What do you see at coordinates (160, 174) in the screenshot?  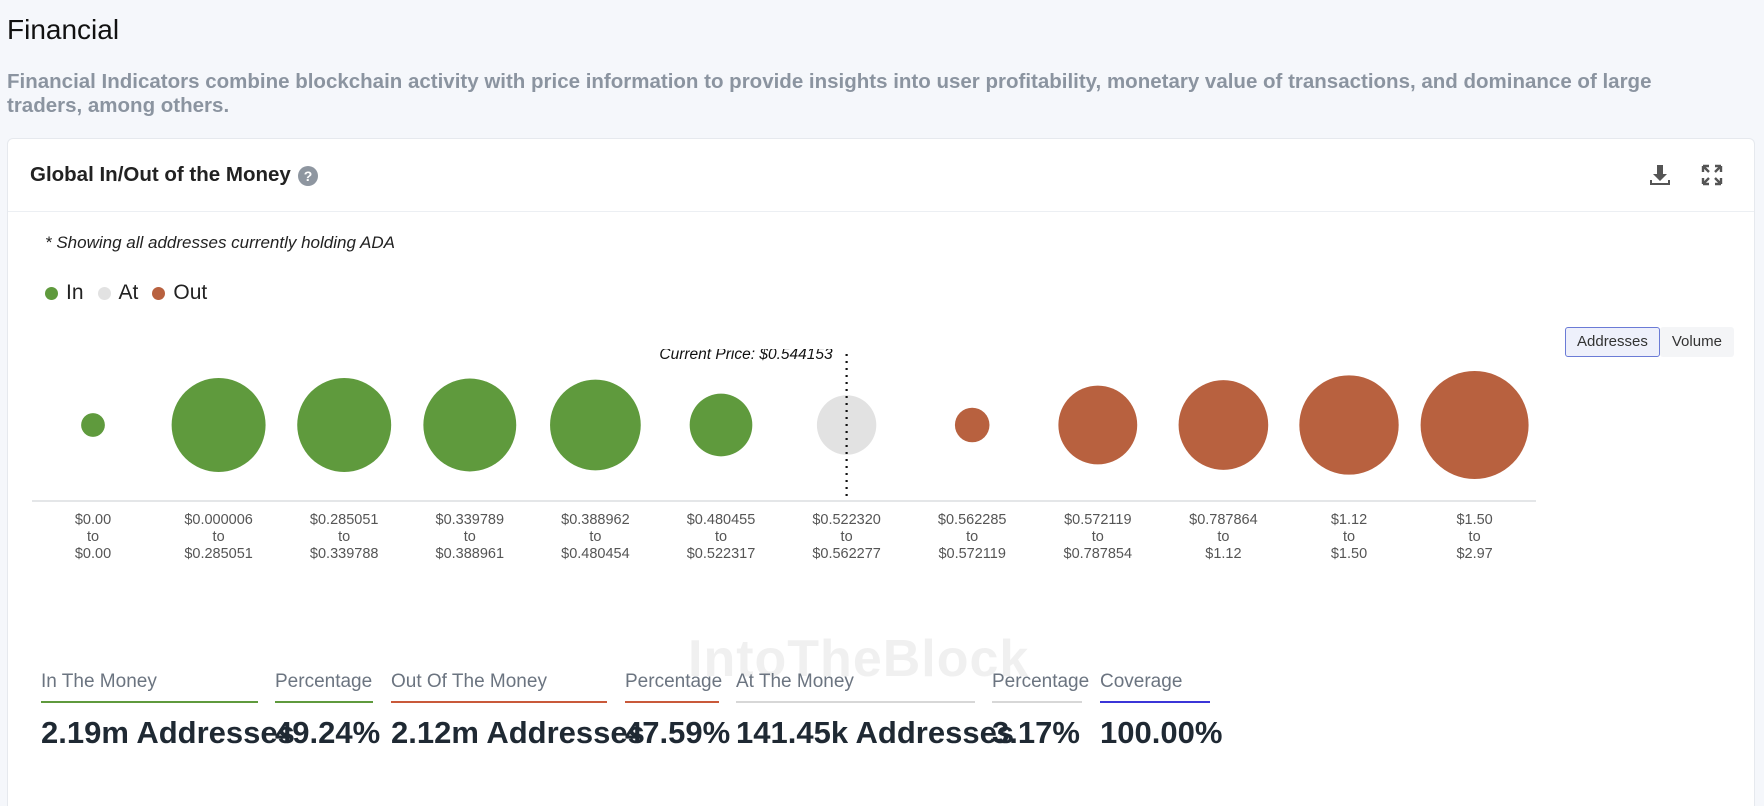 I see `card-title: Global In/Out of the Money` at bounding box center [160, 174].